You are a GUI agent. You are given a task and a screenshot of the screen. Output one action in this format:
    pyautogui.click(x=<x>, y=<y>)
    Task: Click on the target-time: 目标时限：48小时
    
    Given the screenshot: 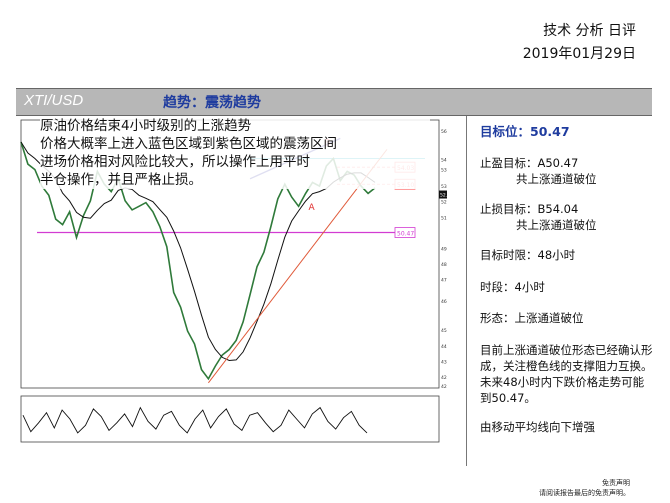 What is the action you would take?
    pyautogui.click(x=528, y=255)
    